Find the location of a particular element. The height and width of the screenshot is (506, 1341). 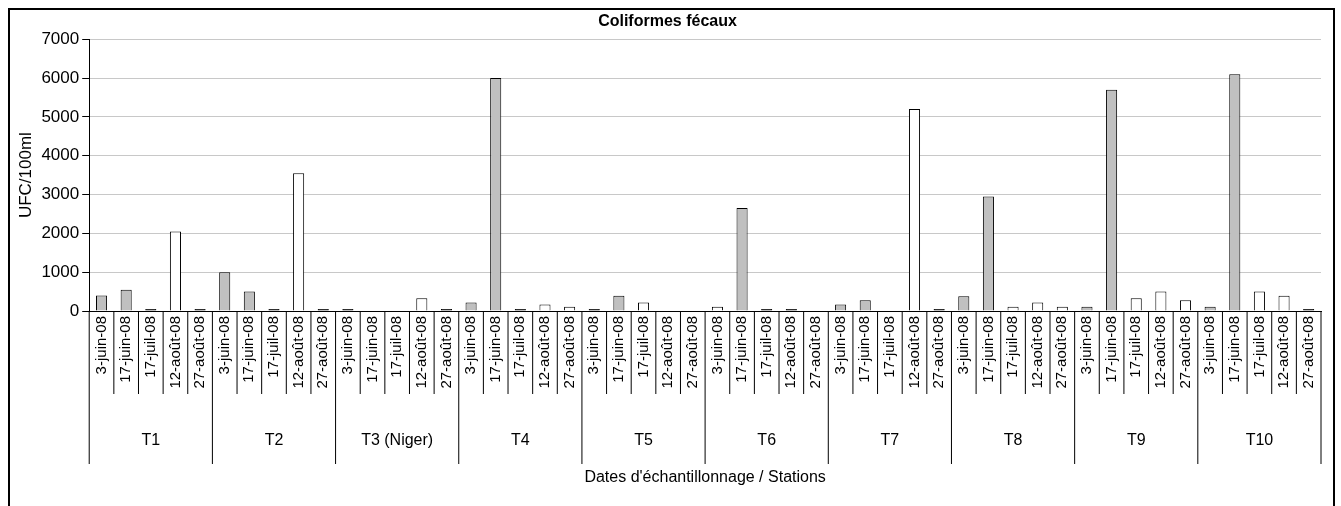

text: T2 is located at coordinates (274, 440).